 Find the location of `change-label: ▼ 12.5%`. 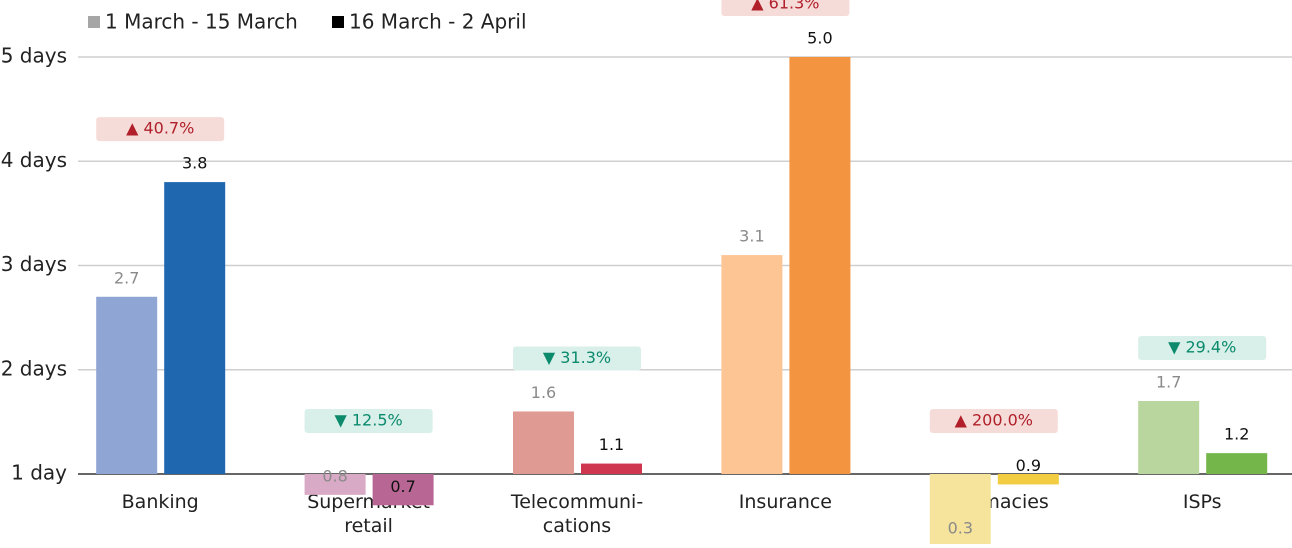

change-label: ▼ 12.5% is located at coordinates (368, 420).